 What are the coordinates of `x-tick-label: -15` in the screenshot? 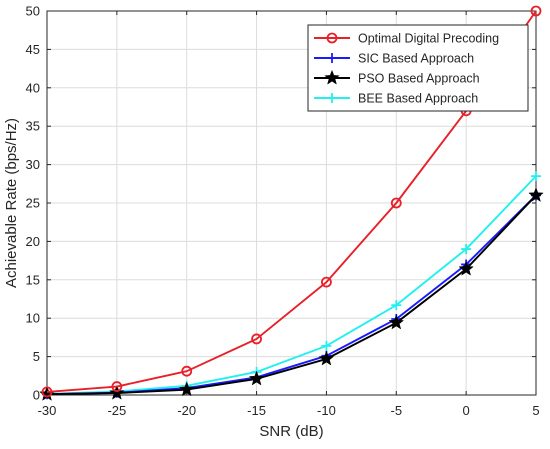 It's located at (256, 410).